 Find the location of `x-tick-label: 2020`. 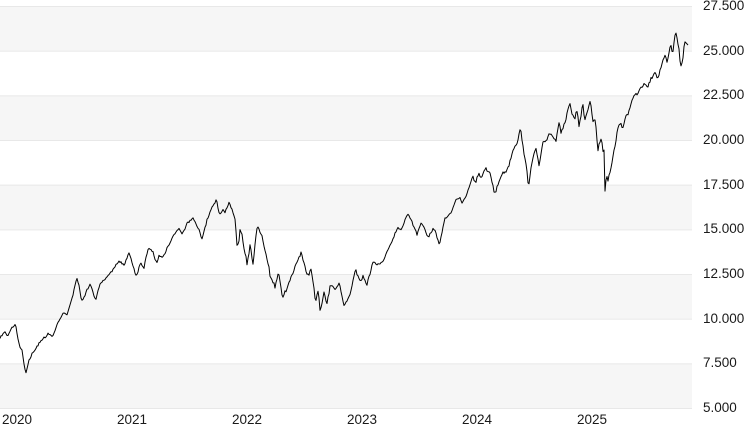

x-tick-label: 2020 is located at coordinates (17, 419).